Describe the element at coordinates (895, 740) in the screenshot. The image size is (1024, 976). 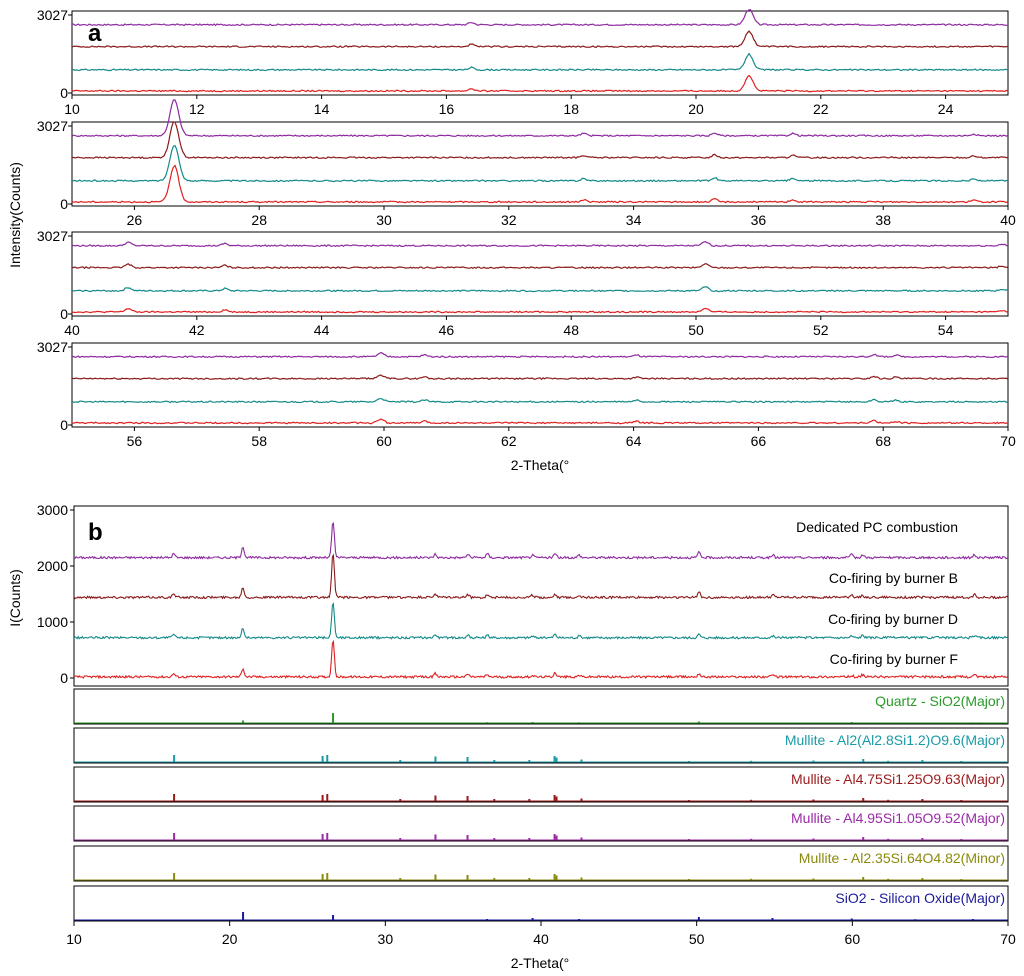
I see `reference-label: Mullite - Al2(Al2.8Si1.2)O9.6(Major)` at that location.